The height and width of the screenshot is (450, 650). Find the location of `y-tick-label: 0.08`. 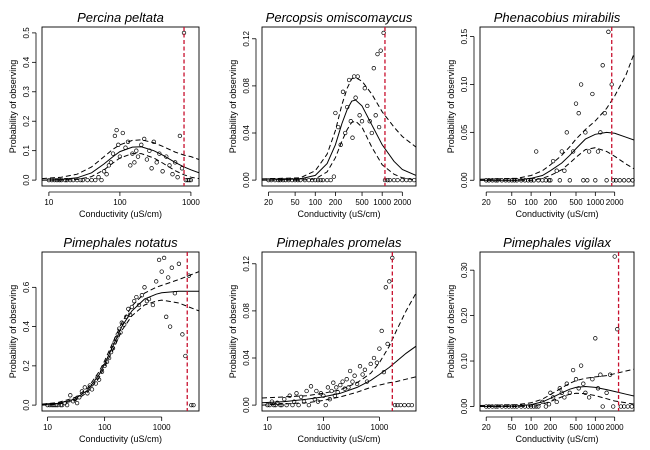

y-tick-label: 0.08 is located at coordinates (246, 311).